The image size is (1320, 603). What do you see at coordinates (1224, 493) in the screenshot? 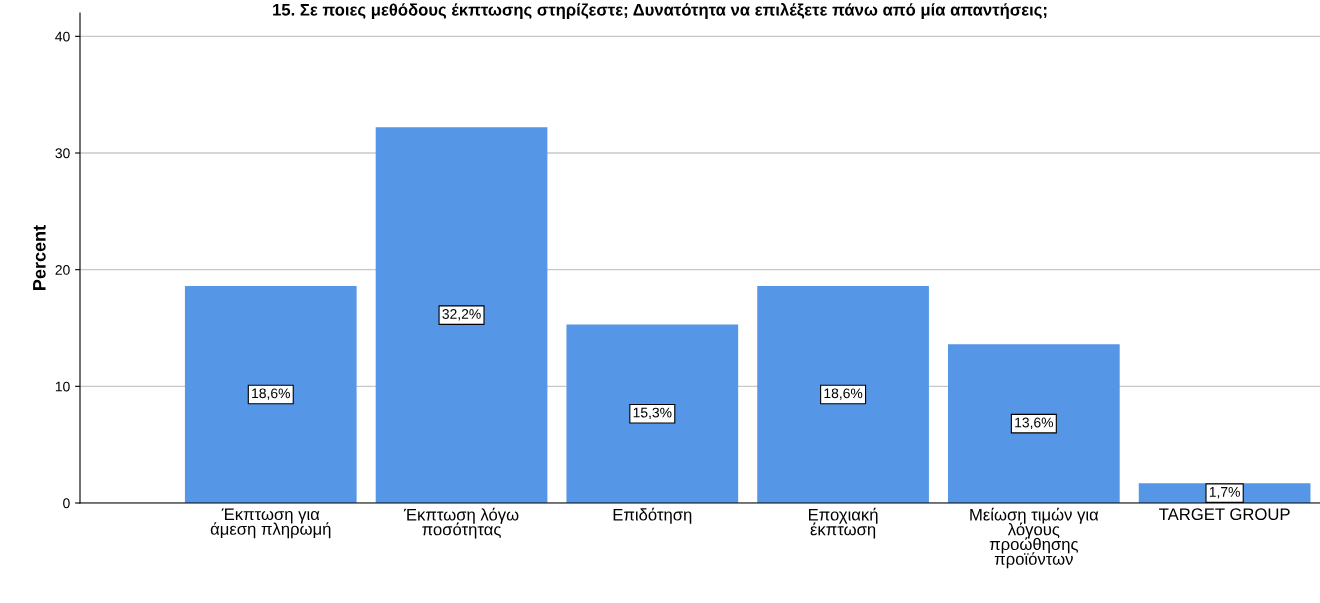
I see `data-label: 1,7%` at bounding box center [1224, 493].